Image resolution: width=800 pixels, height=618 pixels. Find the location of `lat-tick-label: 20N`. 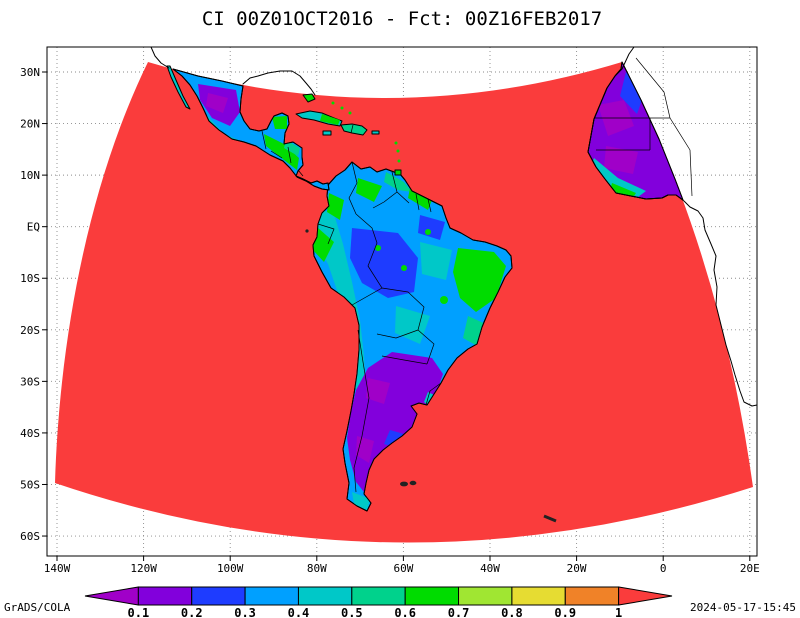

lat-tick-label: 20N is located at coordinates (30, 124).